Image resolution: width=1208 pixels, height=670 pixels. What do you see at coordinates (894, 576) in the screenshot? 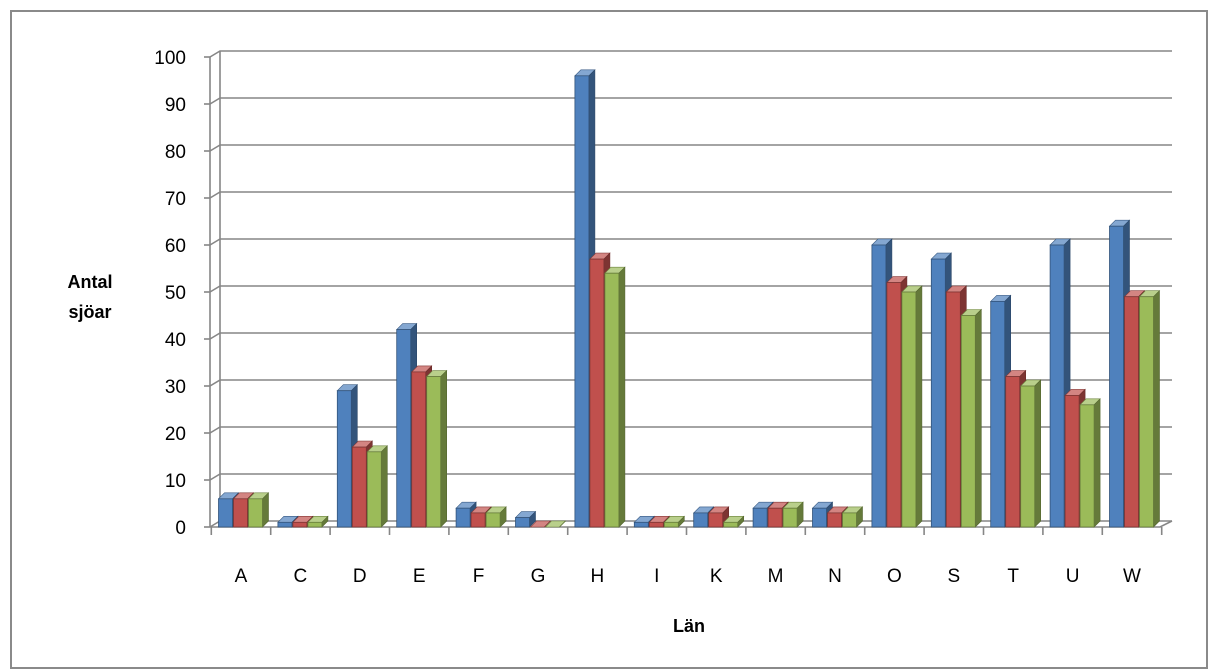
I see `x-tick-label: O` at bounding box center [894, 576].